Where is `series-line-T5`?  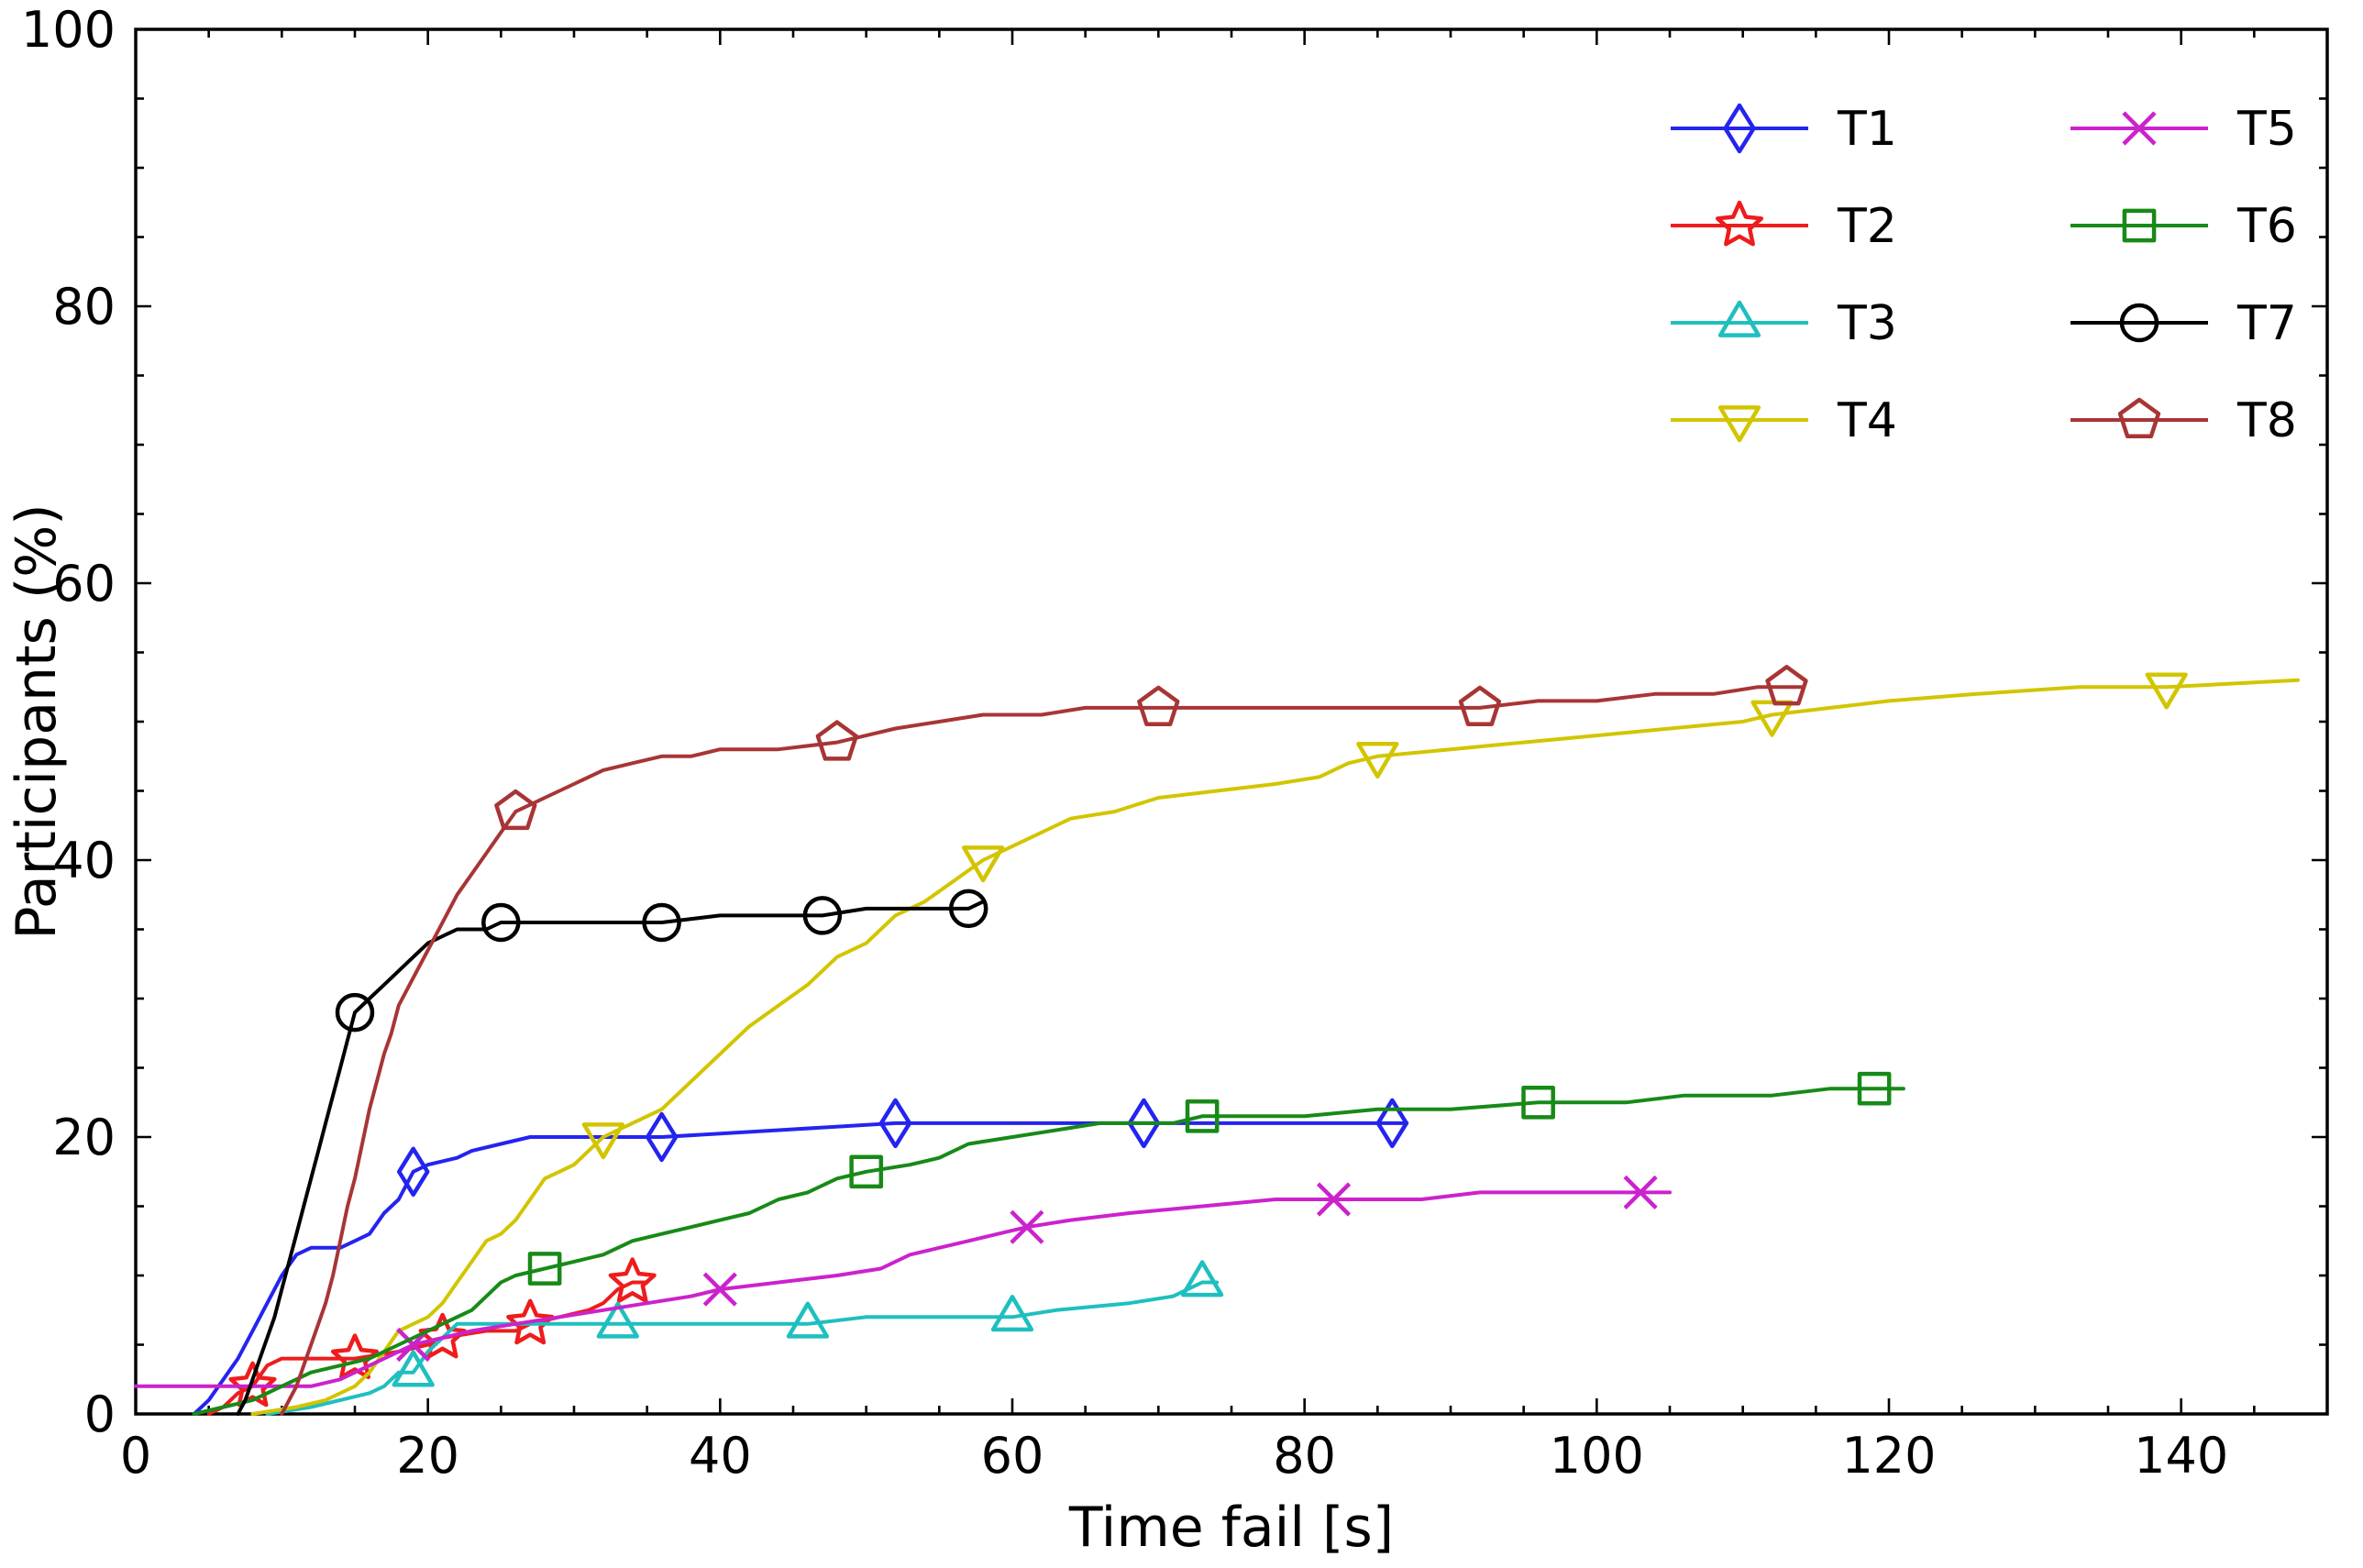
series-line-T5 is located at coordinates (903, 1289).